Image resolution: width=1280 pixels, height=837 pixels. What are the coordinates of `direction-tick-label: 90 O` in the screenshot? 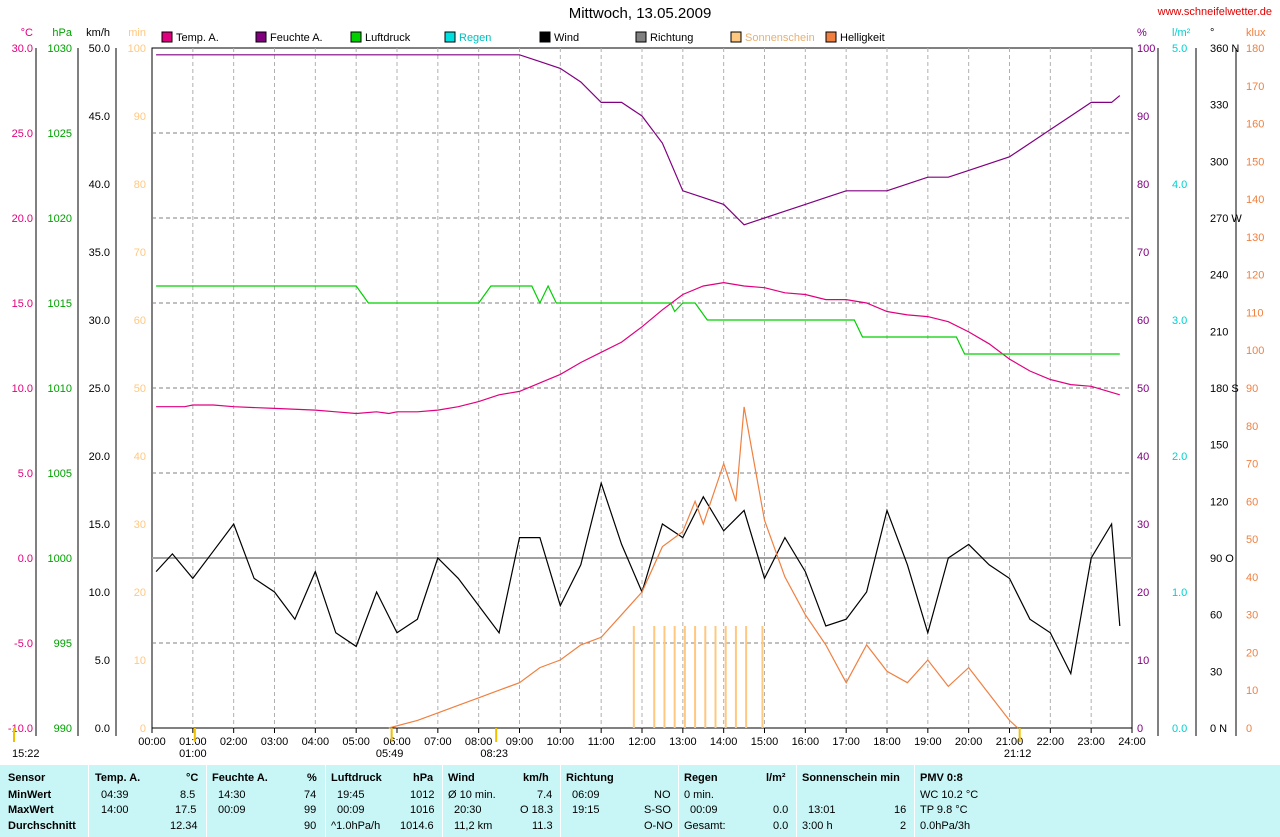 It's located at (1222, 559).